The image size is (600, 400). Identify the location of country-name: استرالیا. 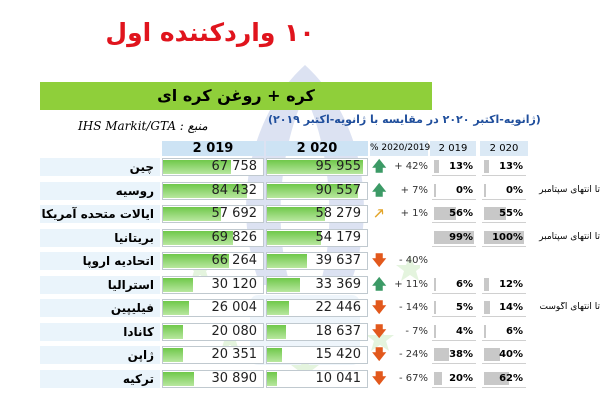
(100, 284).